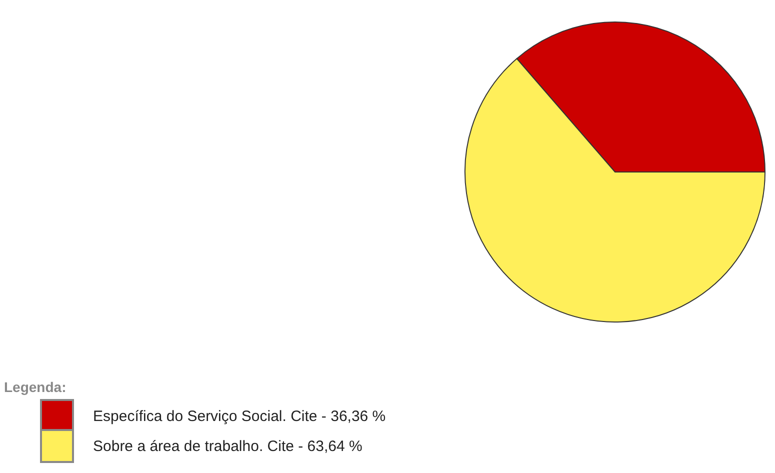 The width and height of the screenshot is (775, 473). Describe the element at coordinates (35, 387) in the screenshot. I see `legend-title: Legenda:` at that location.